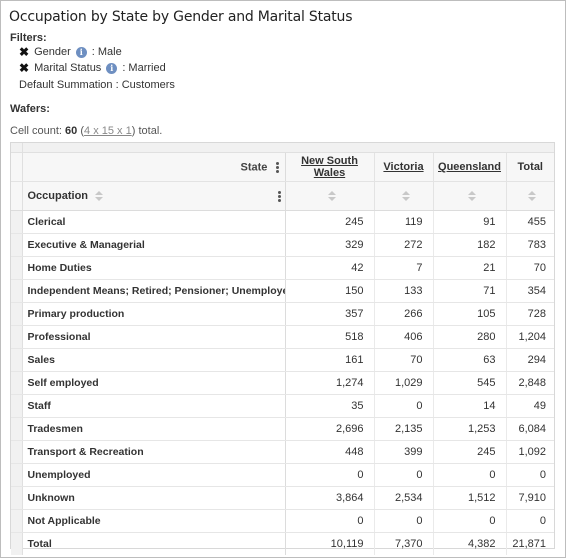 The height and width of the screenshot is (558, 566). What do you see at coordinates (529, 544) in the screenshot?
I see `cell-value: 21,871` at bounding box center [529, 544].